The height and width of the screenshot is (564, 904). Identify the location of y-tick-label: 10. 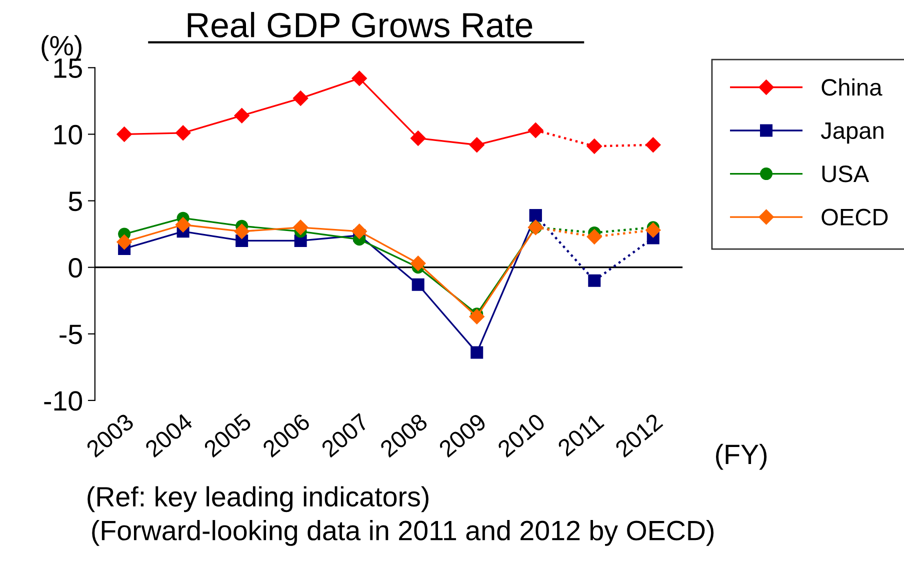
(68, 134).